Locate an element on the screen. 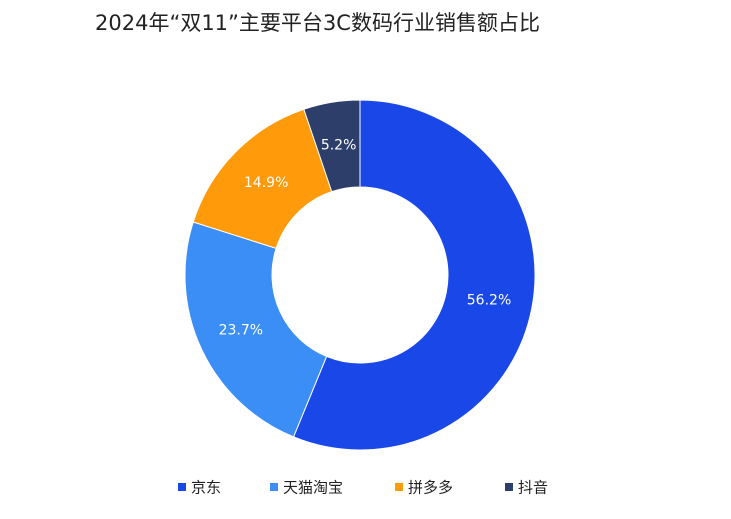 The width and height of the screenshot is (731, 519). chart-title: 2024年“双11”主要平台3C数码行业销售额占比 is located at coordinates (317, 23).